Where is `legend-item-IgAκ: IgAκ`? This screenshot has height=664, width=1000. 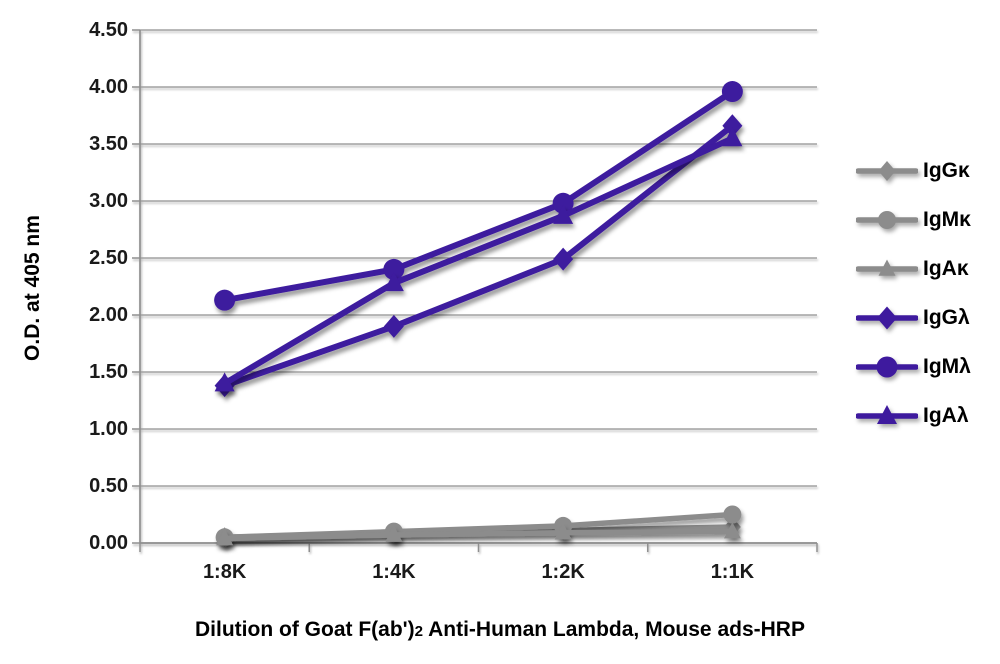
legend-item-IgAκ: IgAκ is located at coordinates (913, 268).